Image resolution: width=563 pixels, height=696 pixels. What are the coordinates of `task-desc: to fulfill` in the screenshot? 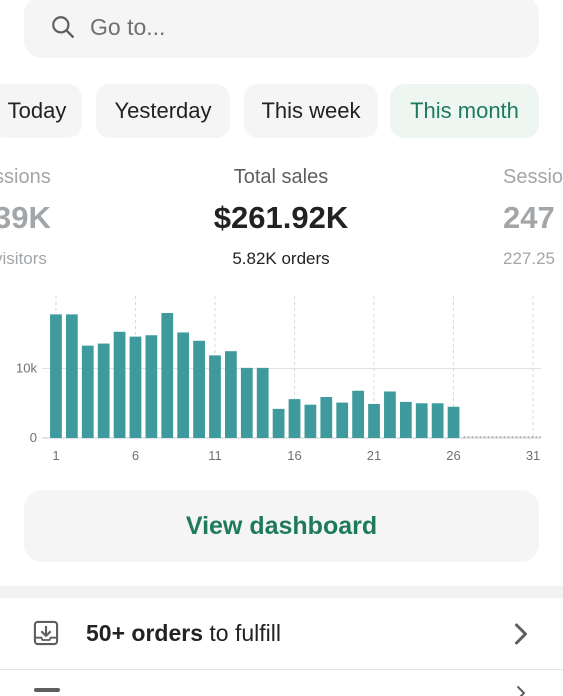 It's located at (242, 633).